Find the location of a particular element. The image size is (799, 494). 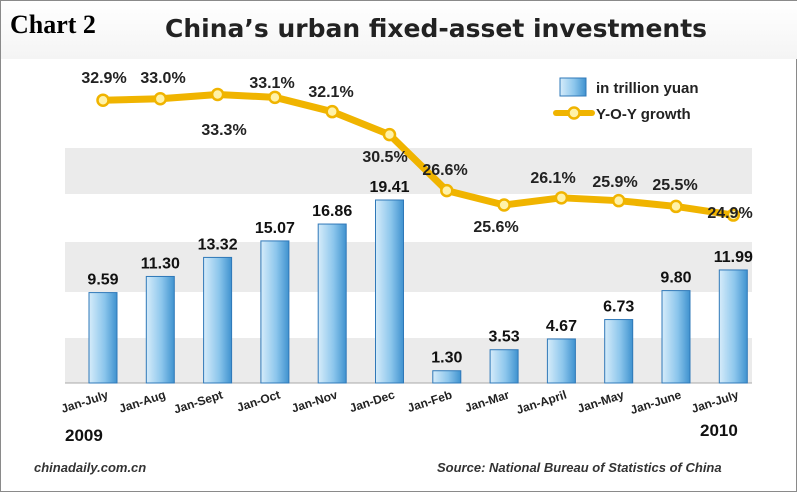

category-tick-label: Jan-May is located at coordinates (601, 401).